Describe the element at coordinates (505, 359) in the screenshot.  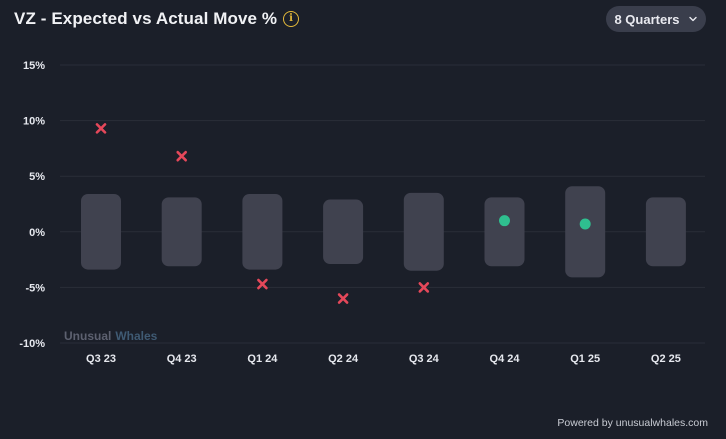
I see `x-tick-label: Q4 24` at that location.